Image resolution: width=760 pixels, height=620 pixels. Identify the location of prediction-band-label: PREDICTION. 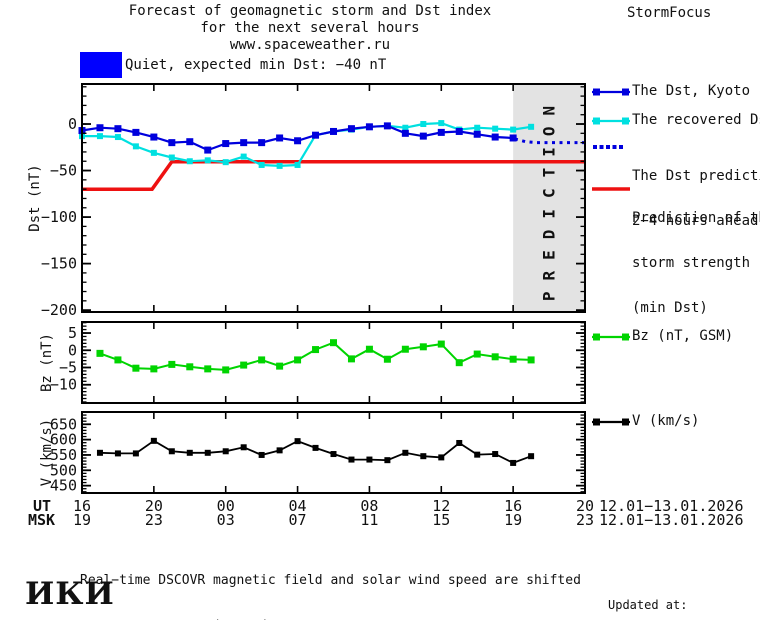
(549, 198).